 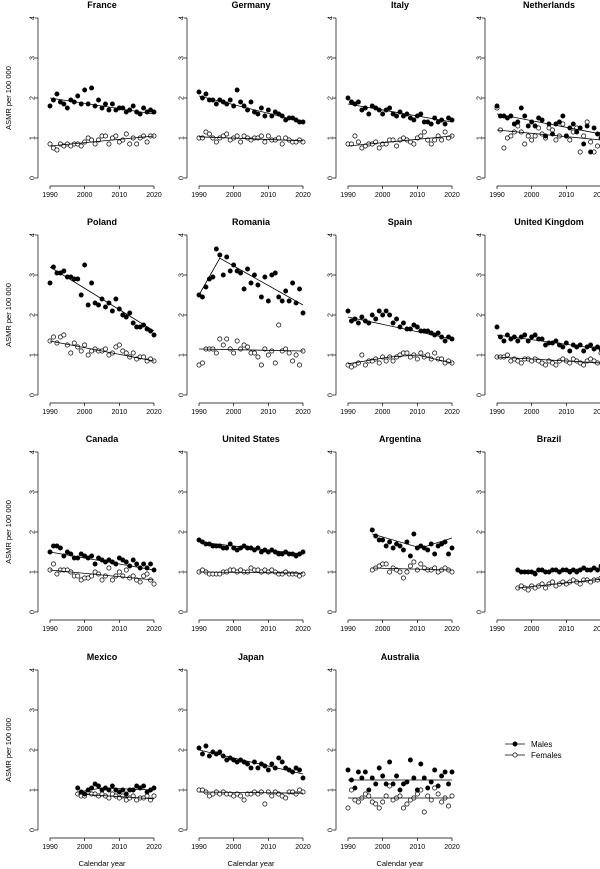 I want to click on legend-label: Males, so click(x=541, y=744).